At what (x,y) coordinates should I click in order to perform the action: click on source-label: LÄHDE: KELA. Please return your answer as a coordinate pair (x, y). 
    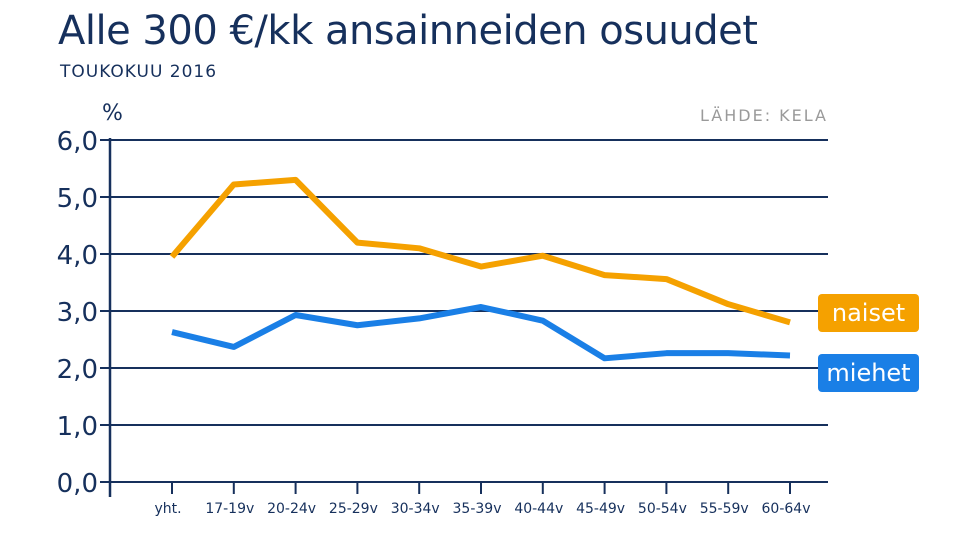
    Looking at the image, I should click on (764, 115).